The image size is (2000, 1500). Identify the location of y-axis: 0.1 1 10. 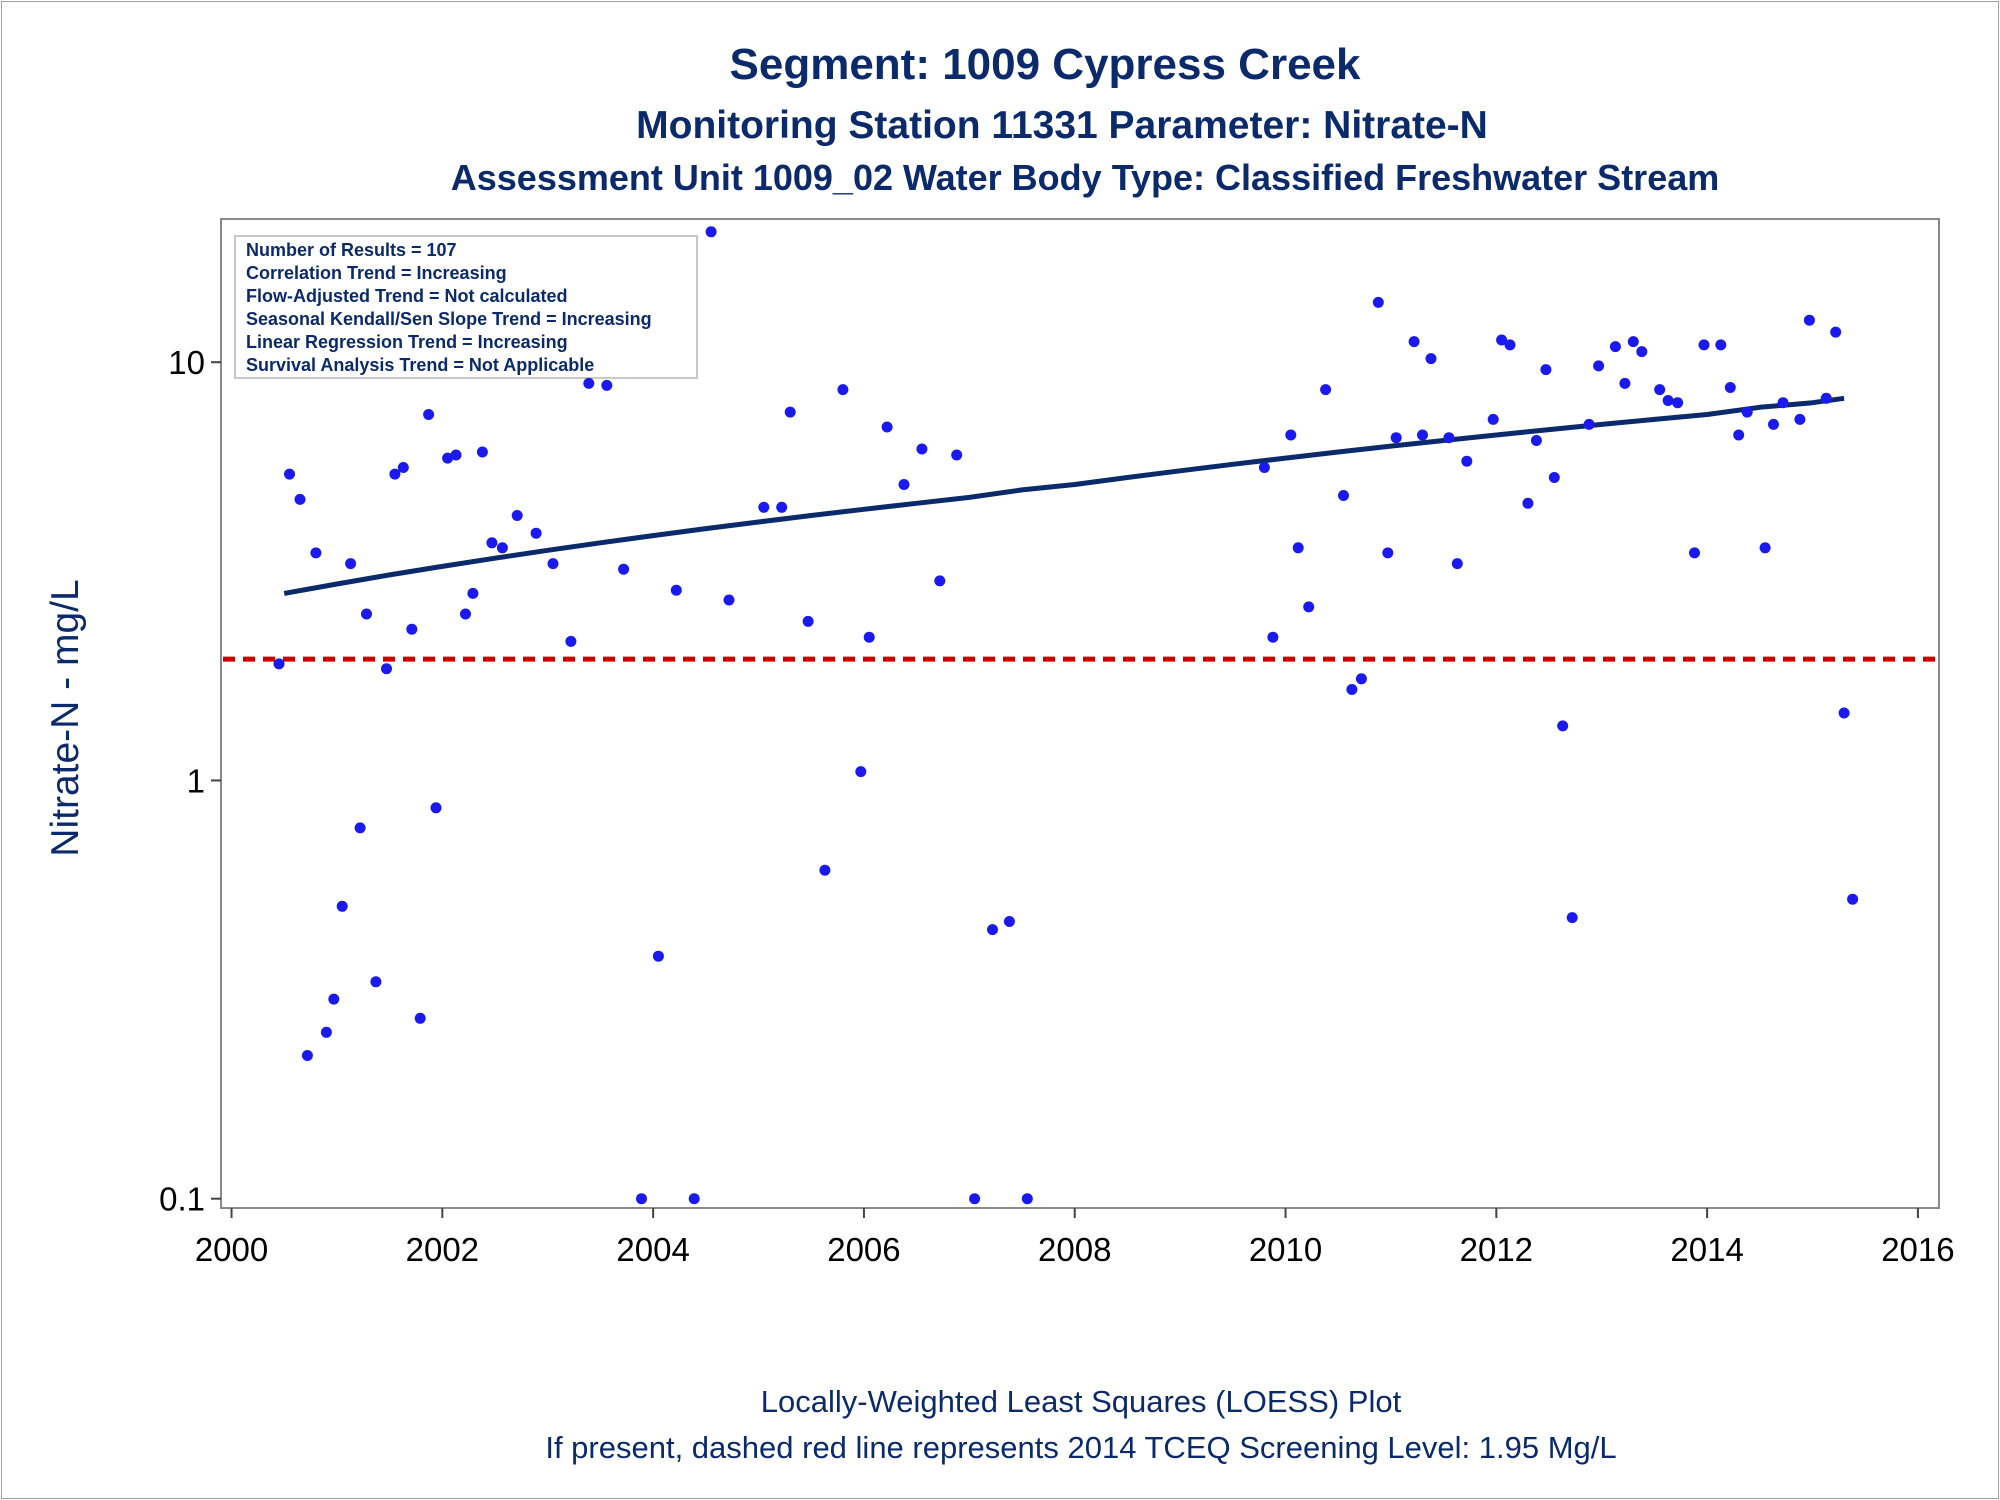
(190, 781).